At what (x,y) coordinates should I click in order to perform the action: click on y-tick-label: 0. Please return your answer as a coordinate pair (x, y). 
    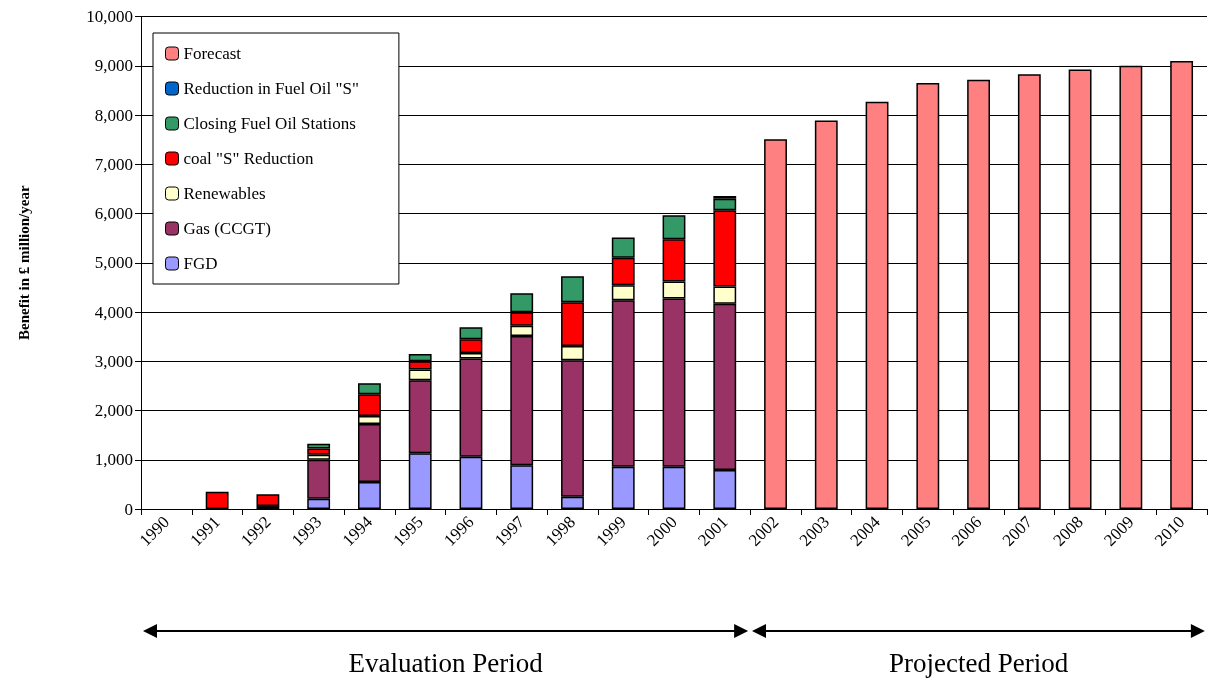
    Looking at the image, I should click on (128, 509).